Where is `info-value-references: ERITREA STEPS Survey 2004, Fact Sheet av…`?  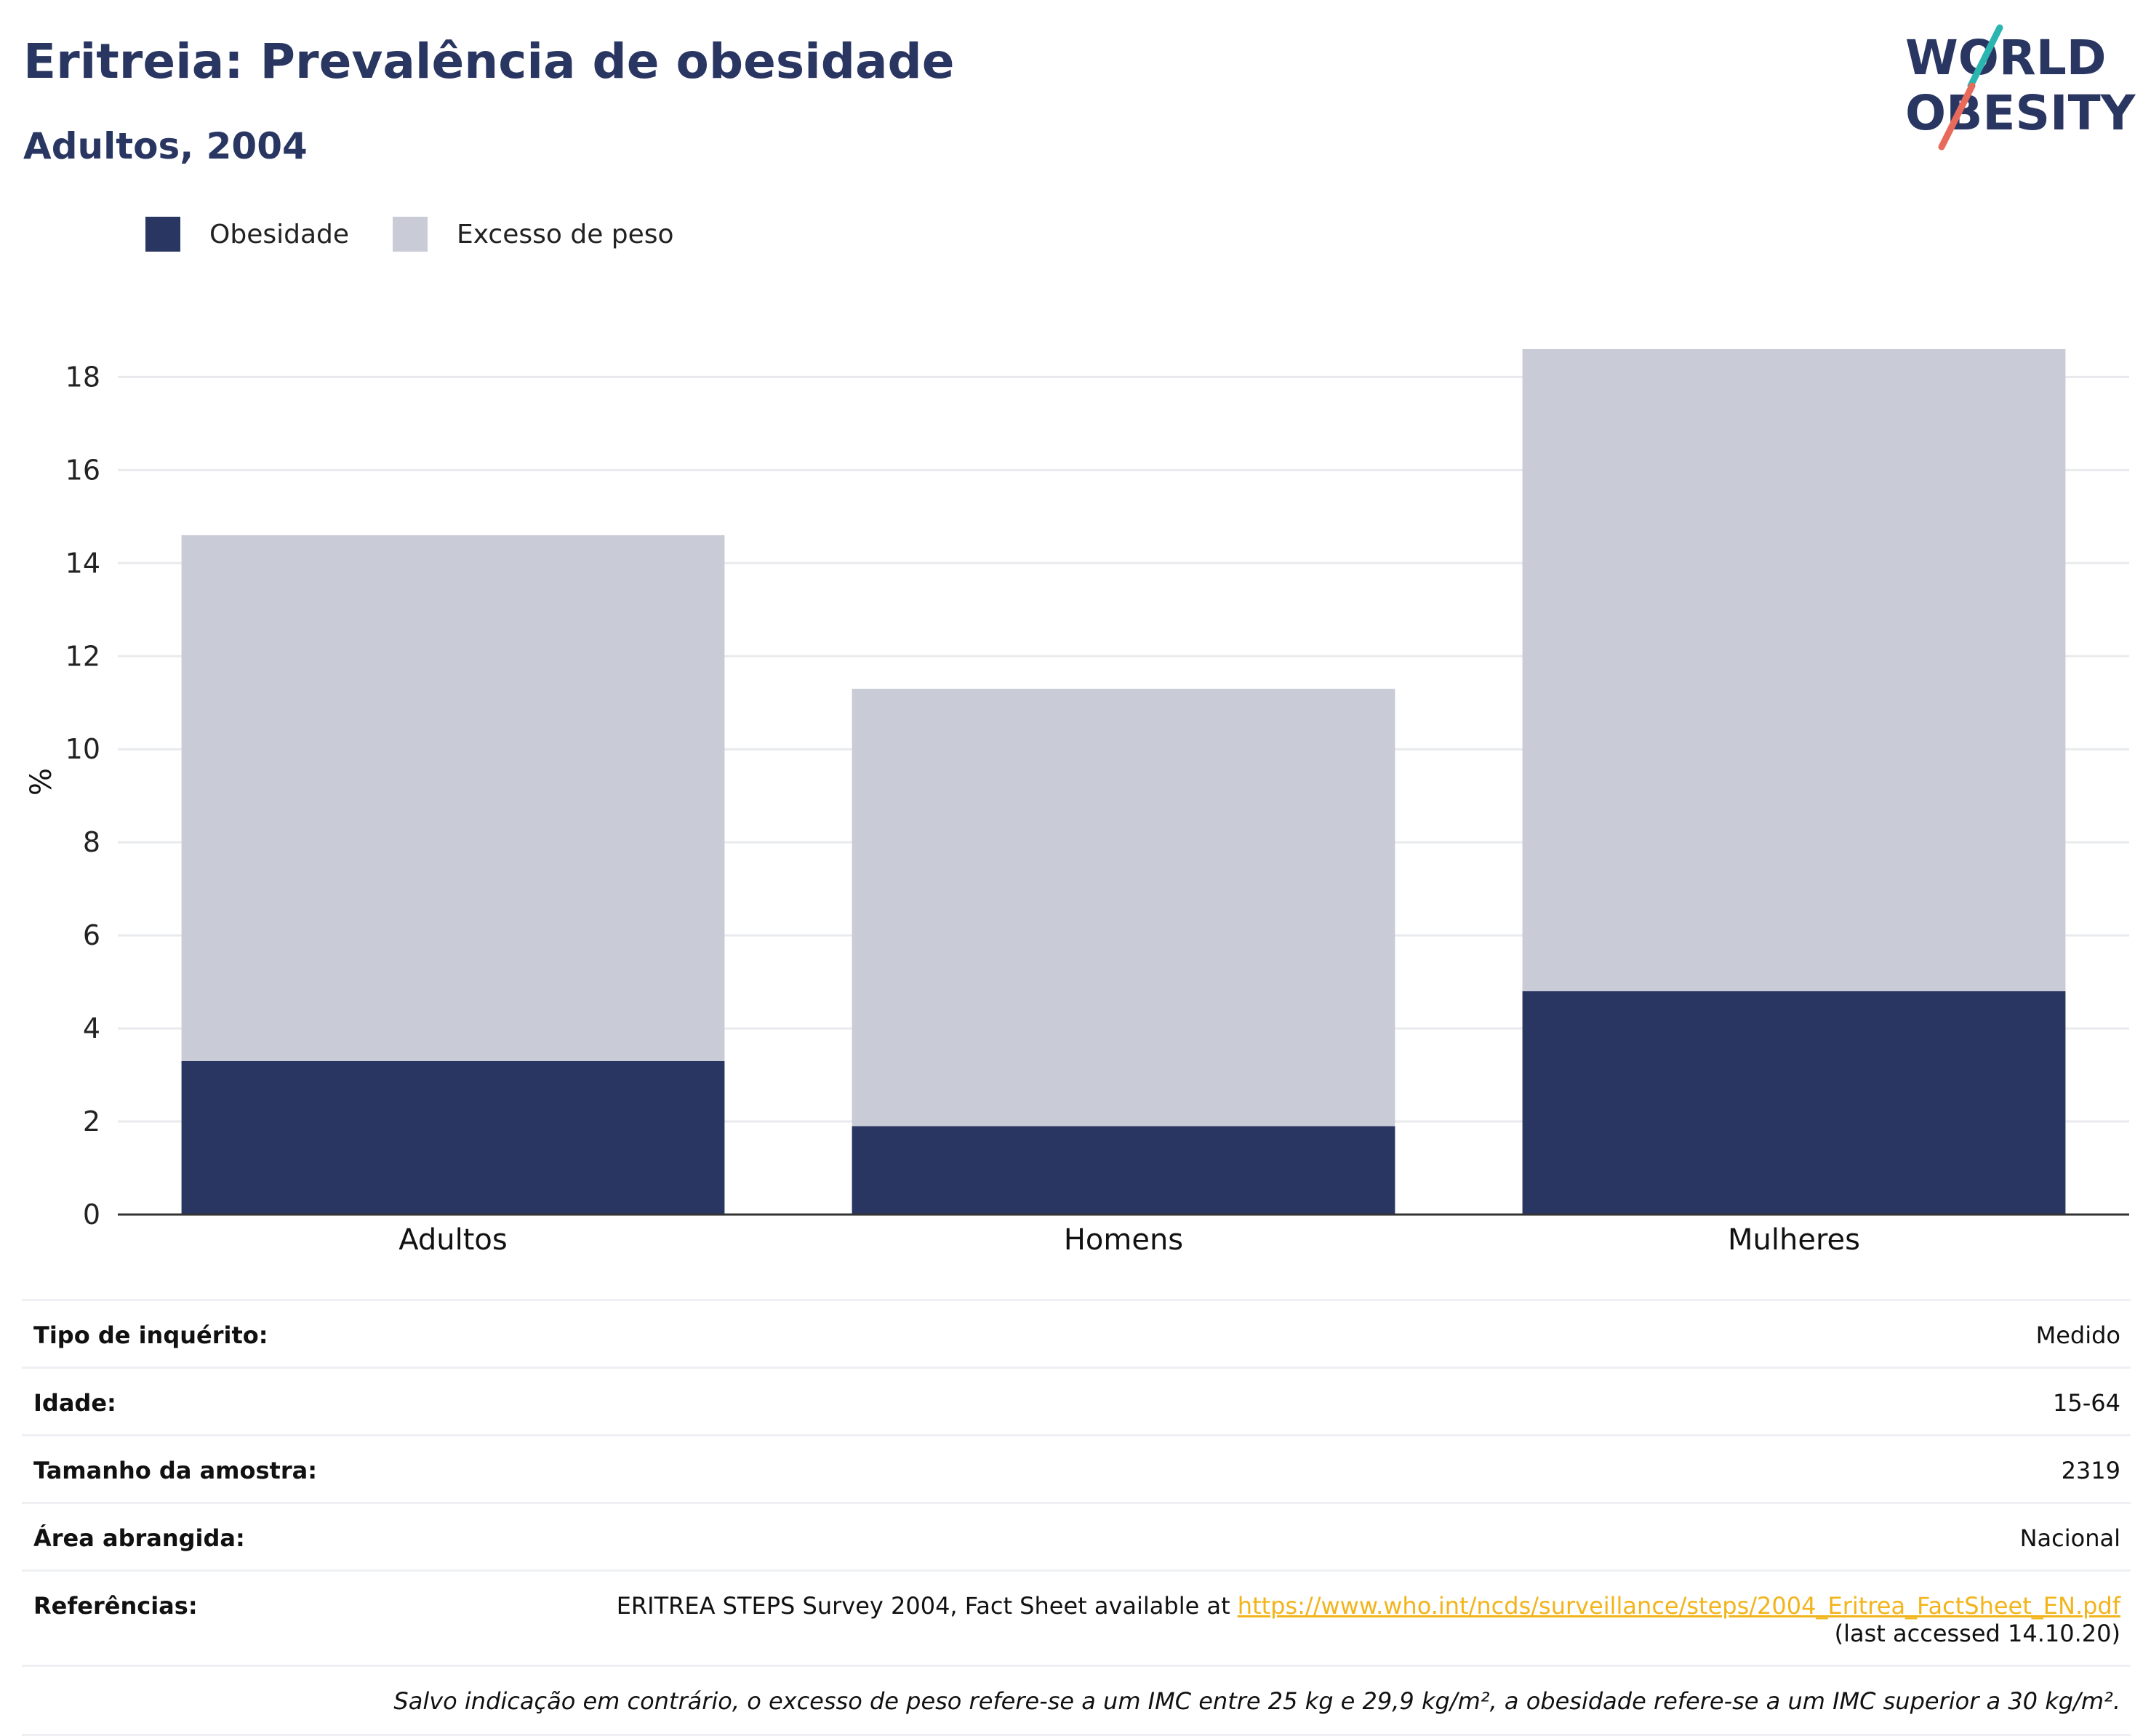
info-value-references: ERITREA STEPS Survey 2004, Fact Sheet av… is located at coordinates (1368, 1619).